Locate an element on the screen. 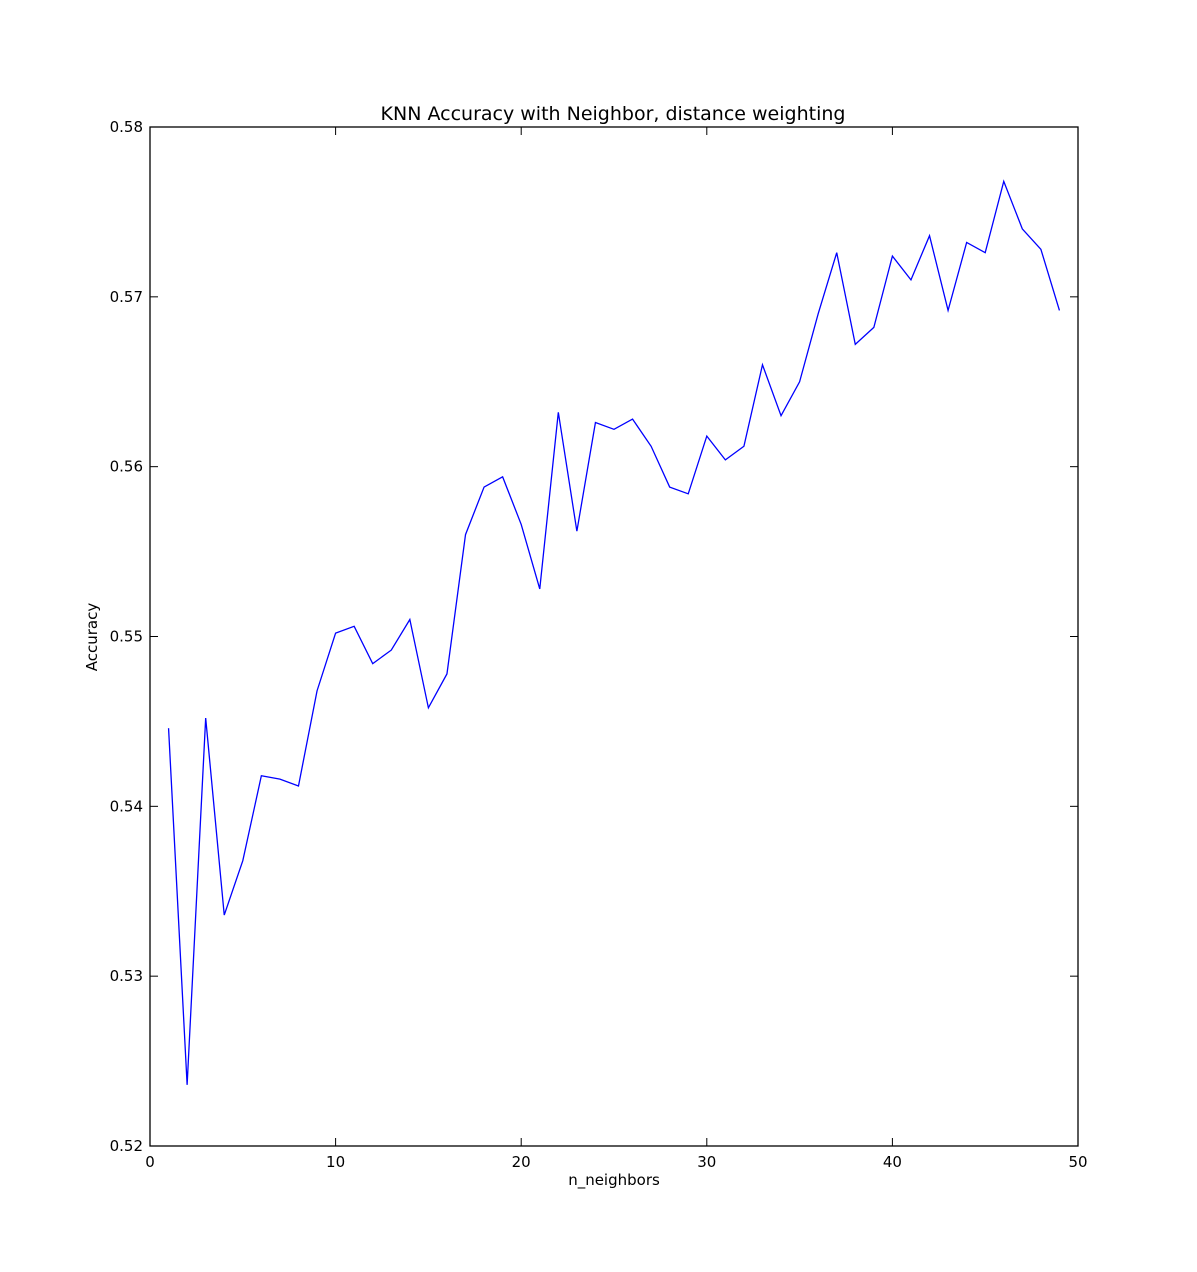  x-tick-label: 40 is located at coordinates (892, 1162).